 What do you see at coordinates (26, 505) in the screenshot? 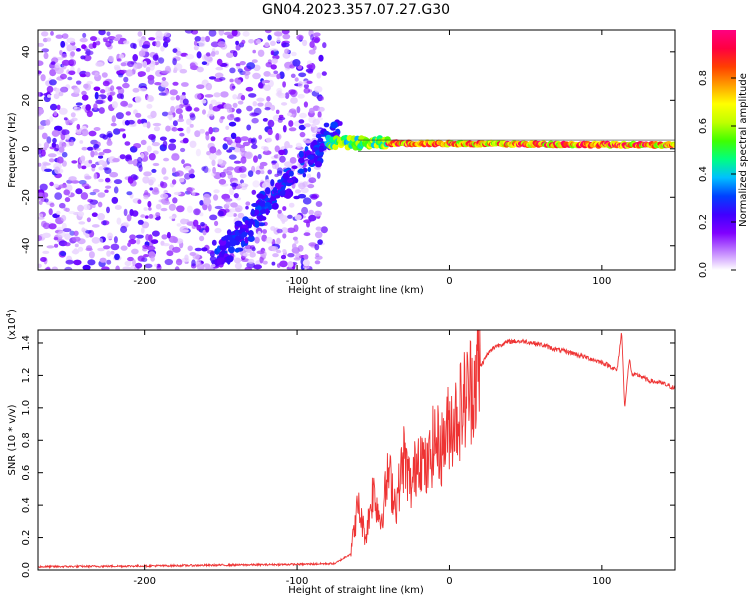
I see `y-tick-label: 0.4` at bounding box center [26, 505].